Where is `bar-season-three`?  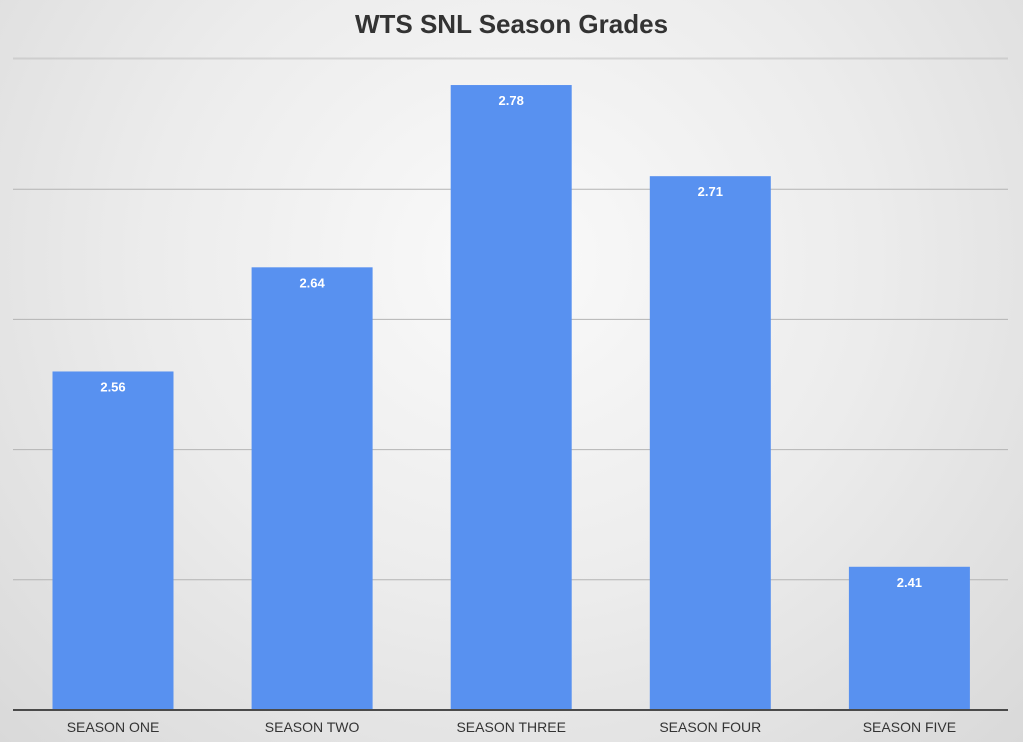 bar-season-three is located at coordinates (511, 398).